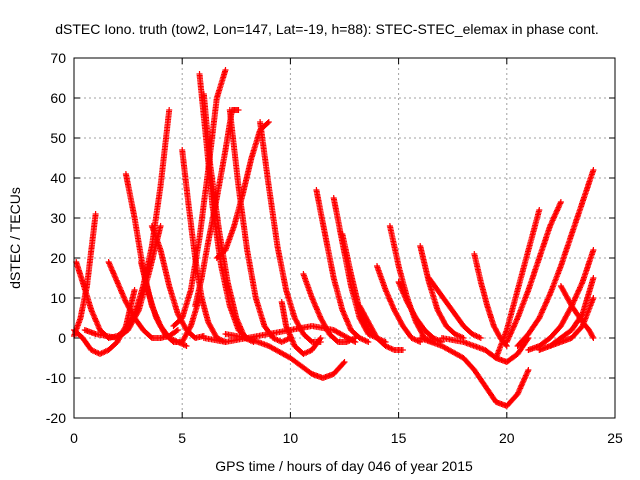 The height and width of the screenshot is (480, 640). I want to click on y-tick-label: 0, so click(62, 338).